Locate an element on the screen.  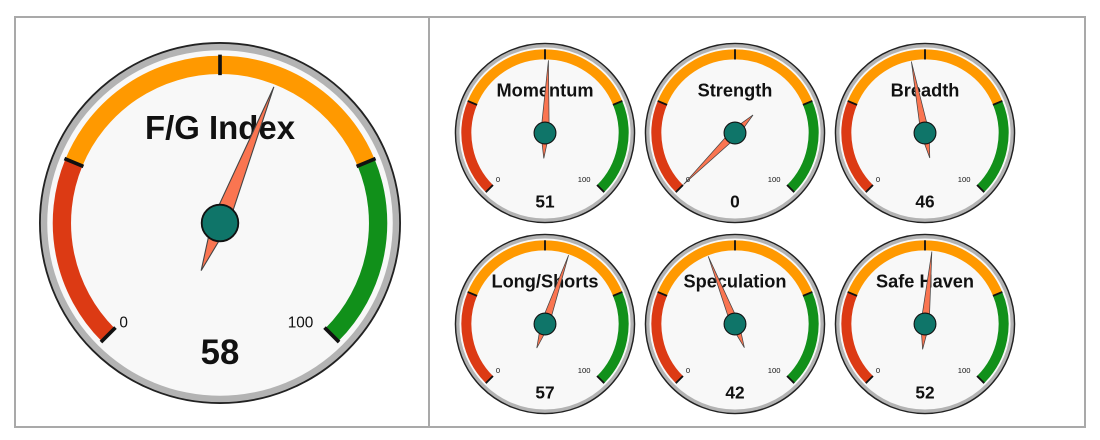
gauge-value: 46 is located at coordinates (924, 202).